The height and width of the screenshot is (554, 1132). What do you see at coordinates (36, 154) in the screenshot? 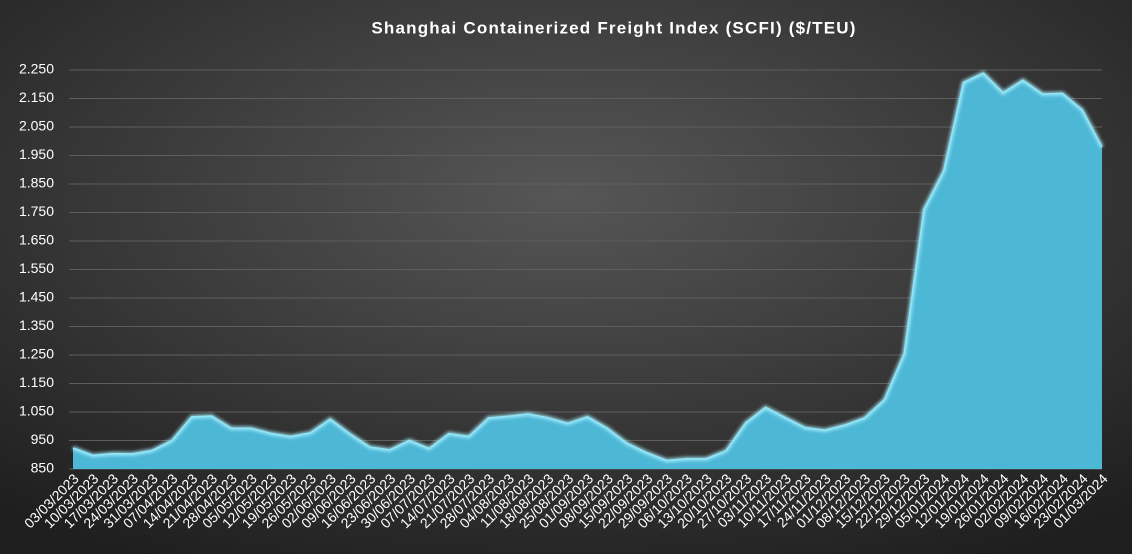
I see `y-tick-label: 1.950` at bounding box center [36, 154].